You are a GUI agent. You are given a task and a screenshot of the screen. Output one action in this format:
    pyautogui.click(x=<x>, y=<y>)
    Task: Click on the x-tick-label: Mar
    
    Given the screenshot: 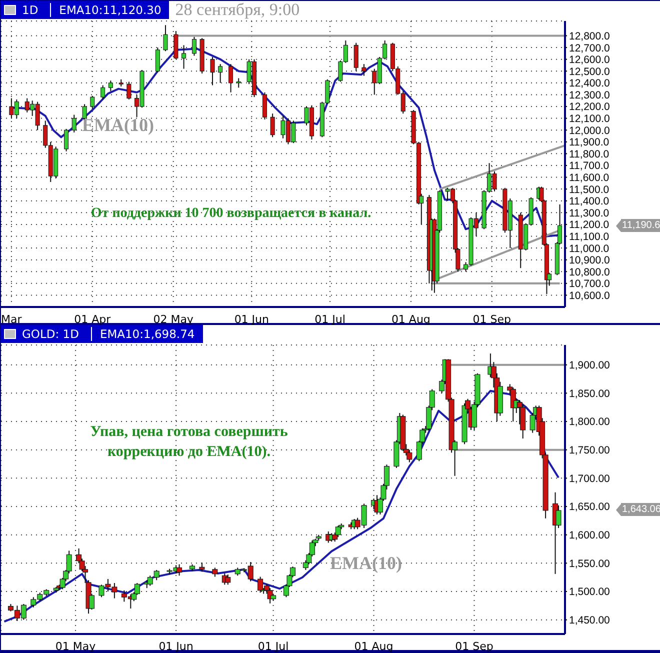 What is the action you would take?
    pyautogui.click(x=11, y=319)
    